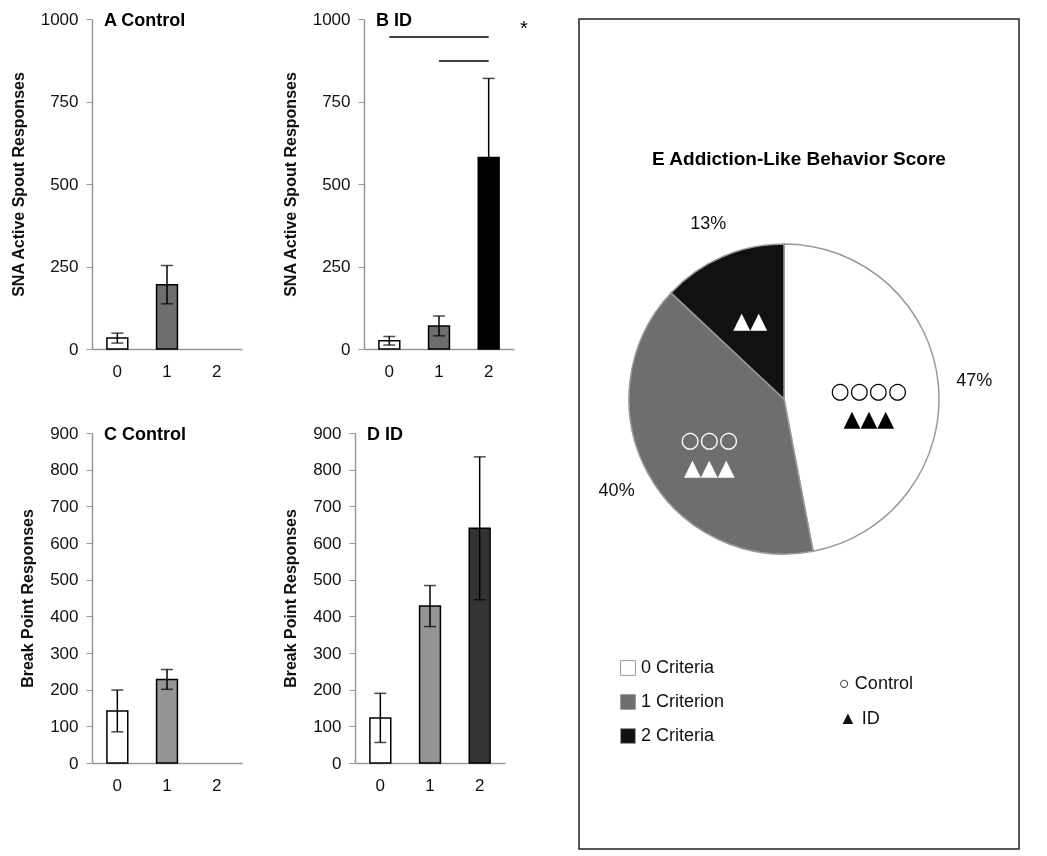 The image size is (1047, 856). Describe the element at coordinates (145, 434) in the screenshot. I see `chart-title: C Control` at that location.